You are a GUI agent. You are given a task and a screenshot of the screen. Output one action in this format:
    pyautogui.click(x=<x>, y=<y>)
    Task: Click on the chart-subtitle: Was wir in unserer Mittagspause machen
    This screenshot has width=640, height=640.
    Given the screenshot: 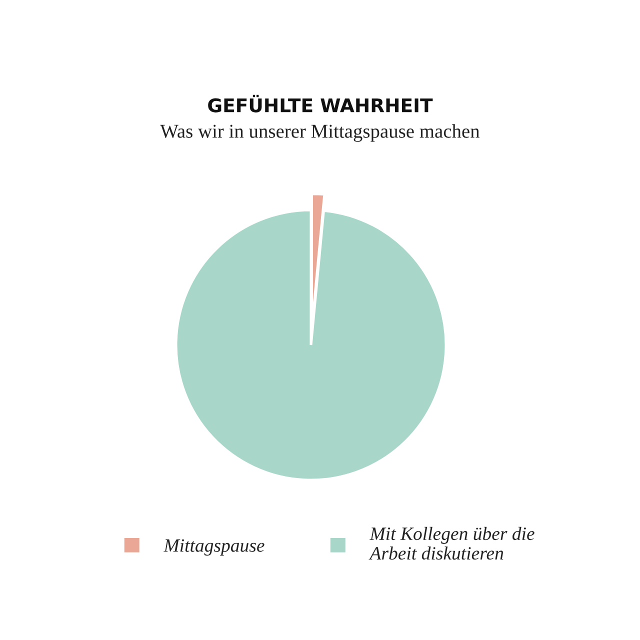 What is the action you would take?
    pyautogui.click(x=320, y=133)
    